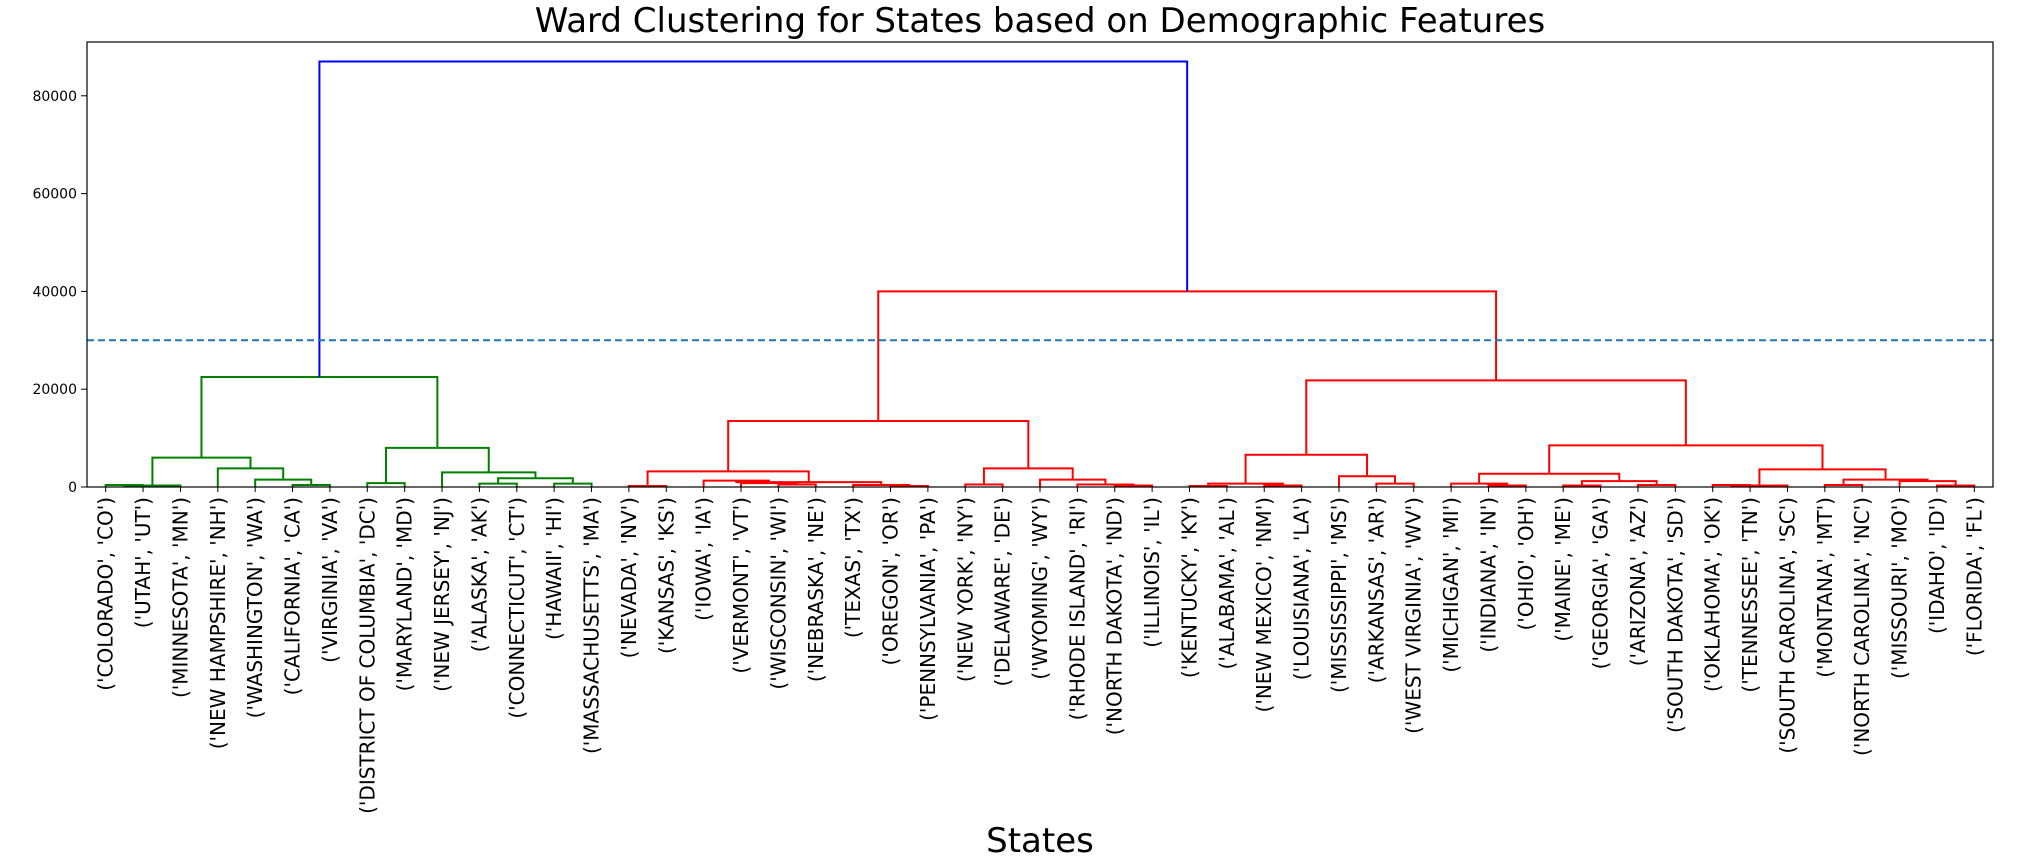 The height and width of the screenshot is (864, 2018). Describe the element at coordinates (1974, 576) in the screenshot. I see `leaf-label: ('FLORIDA', 'FL')` at that location.